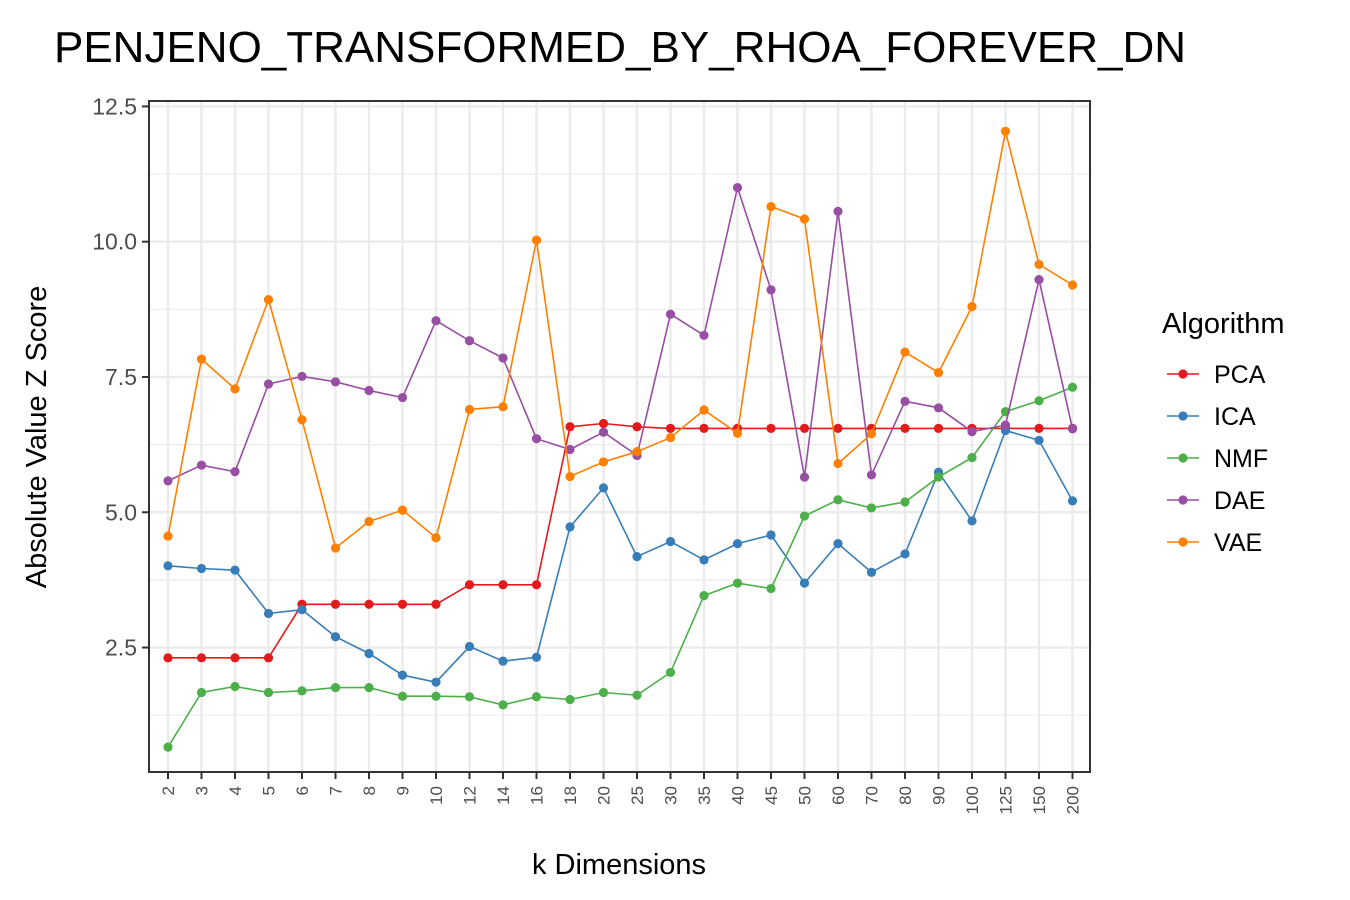 Image resolution: width=1350 pixels, height=900 pixels. What do you see at coordinates (1238, 543) in the screenshot?
I see `legend-label: VAE` at bounding box center [1238, 543].